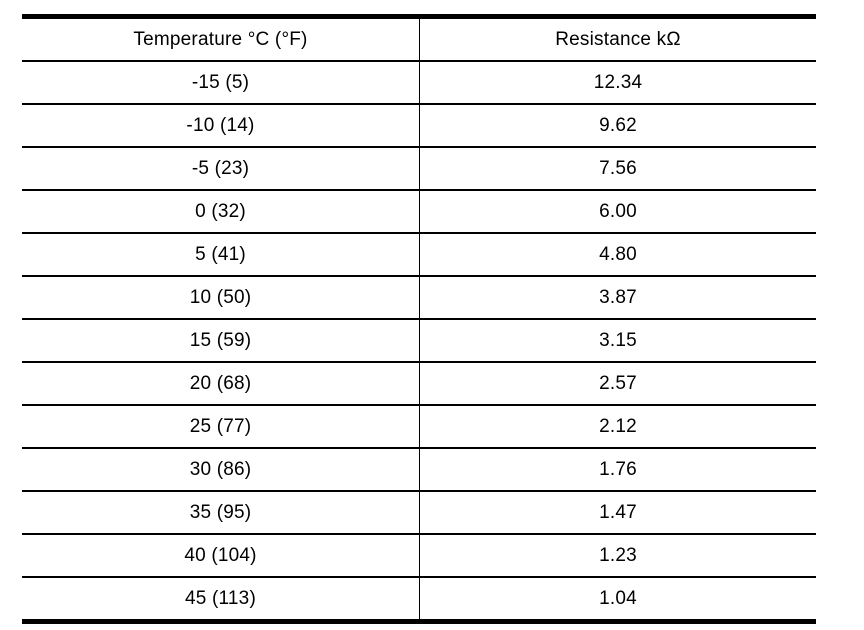  I want to click on table-header-row: Temperature °C (°F) Resistance kΩ, so click(419, 39).